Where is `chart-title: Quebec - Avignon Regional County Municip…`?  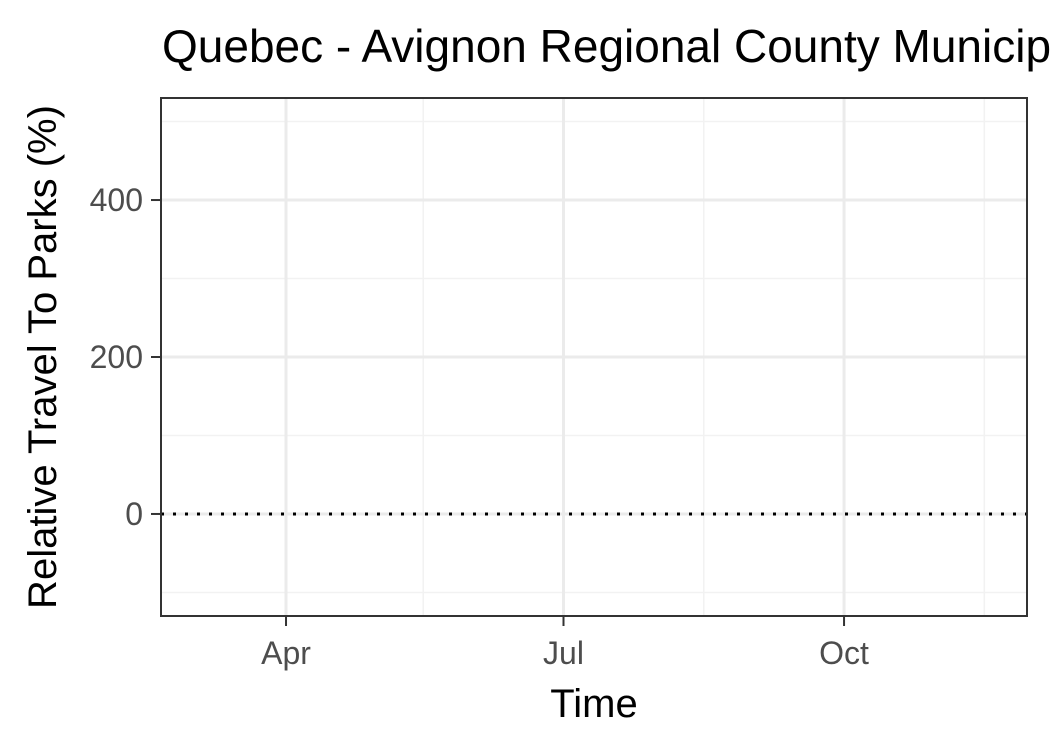 chart-title: Quebec - Avignon Regional County Municip… is located at coordinates (606, 46).